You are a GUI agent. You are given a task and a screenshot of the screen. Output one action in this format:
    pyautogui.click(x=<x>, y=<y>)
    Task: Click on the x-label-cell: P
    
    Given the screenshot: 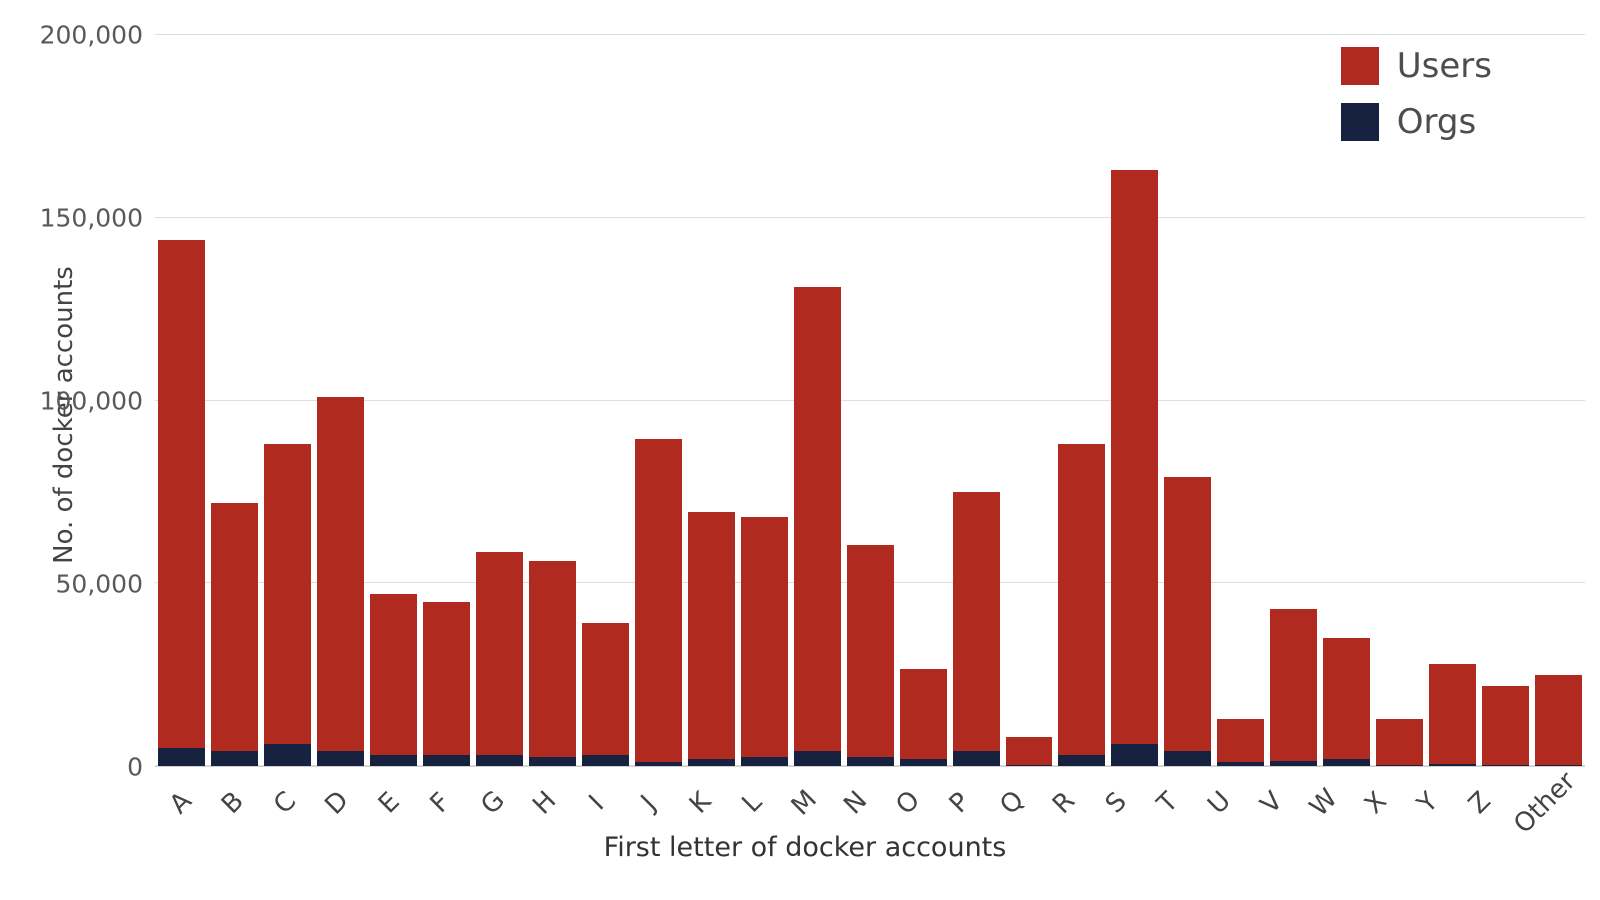 What is the action you would take?
    pyautogui.click(x=960, y=805)
    